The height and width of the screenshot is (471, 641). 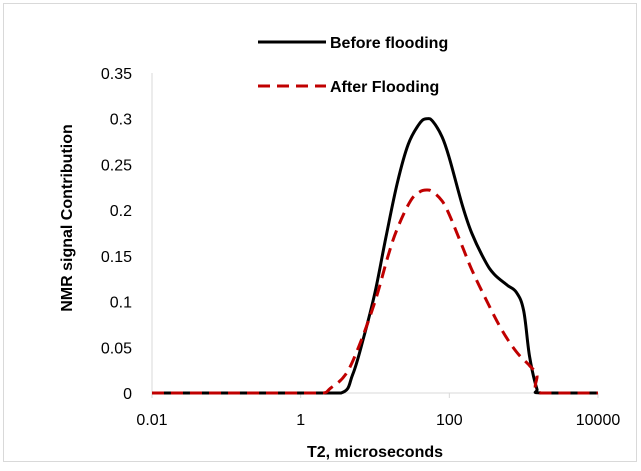 I want to click on legend-label: After Flooding, so click(x=384, y=87).